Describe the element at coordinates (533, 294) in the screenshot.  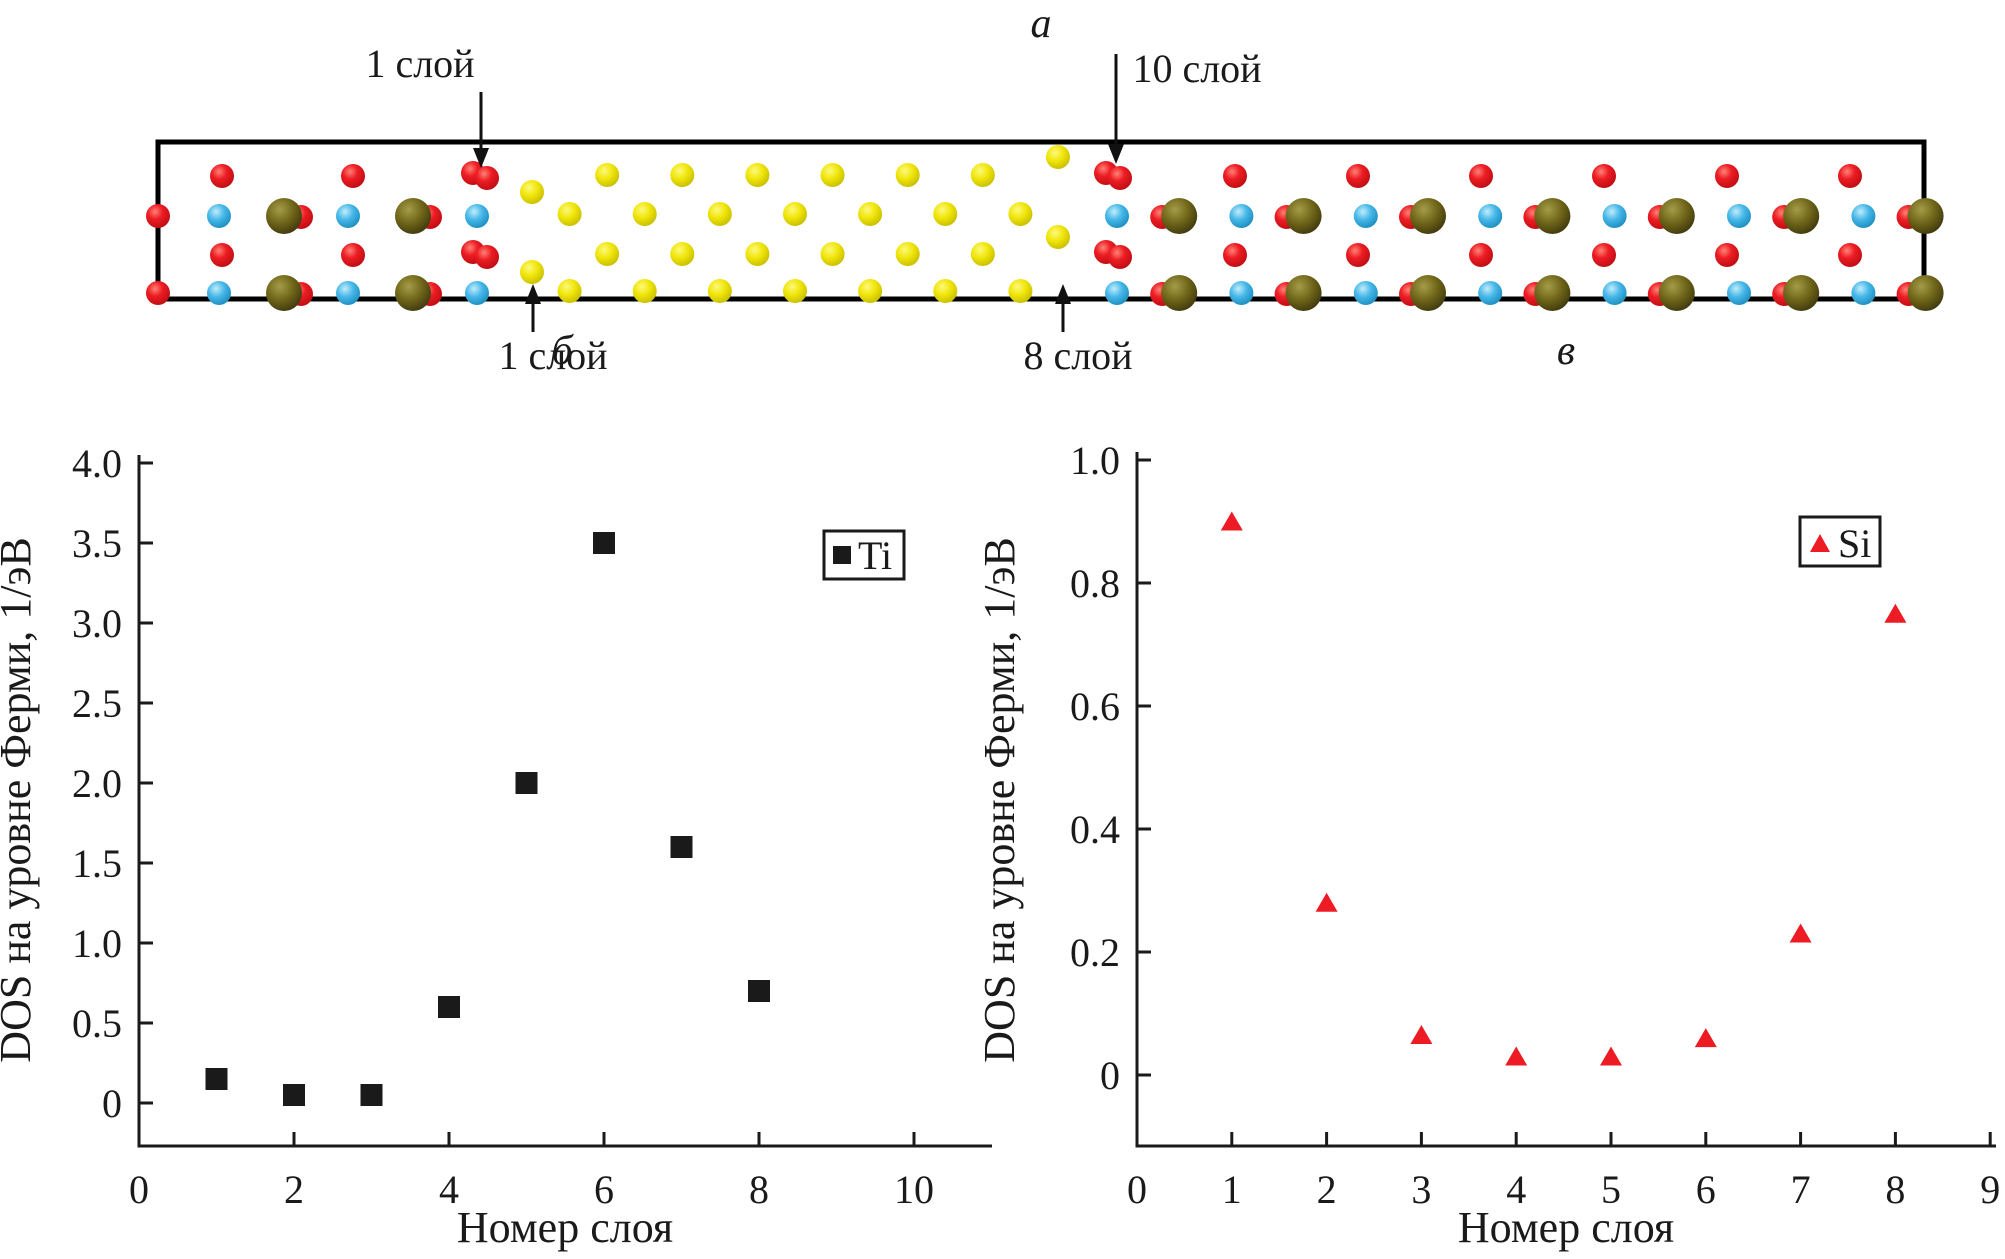
I see `annotation-arrowhead-icon` at that location.